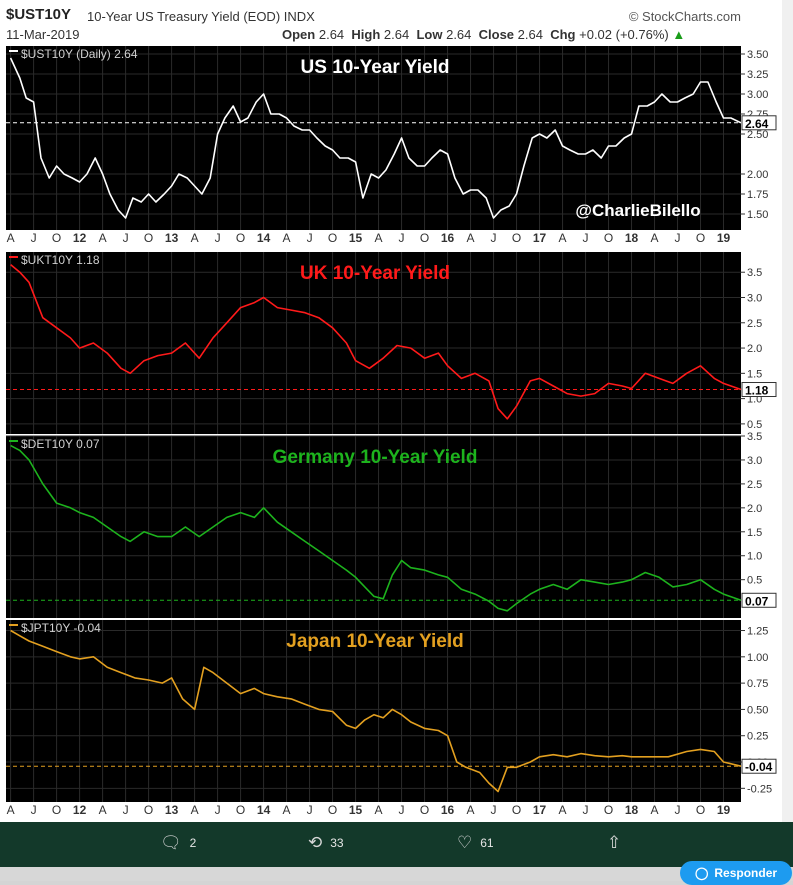 The image size is (793, 885). Describe the element at coordinates (356, 810) in the screenshot. I see `x-tick-label: 15` at that location.